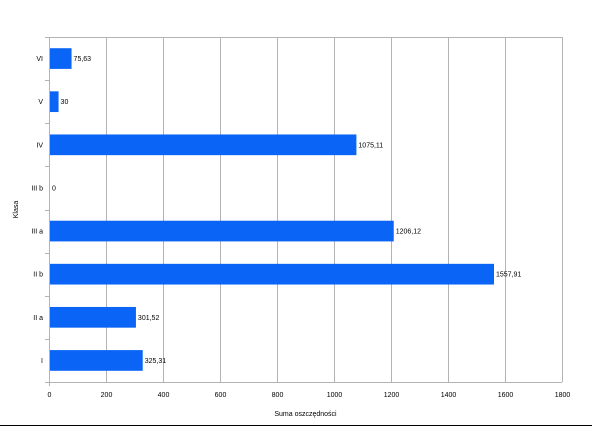  Describe the element at coordinates (305, 414) in the screenshot. I see `x-axis-title: Suma oszczędności` at that location.